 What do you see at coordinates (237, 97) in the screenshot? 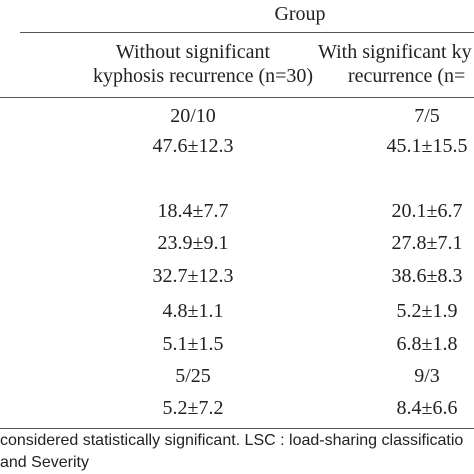
I see `header-bottom-rule` at bounding box center [237, 97].